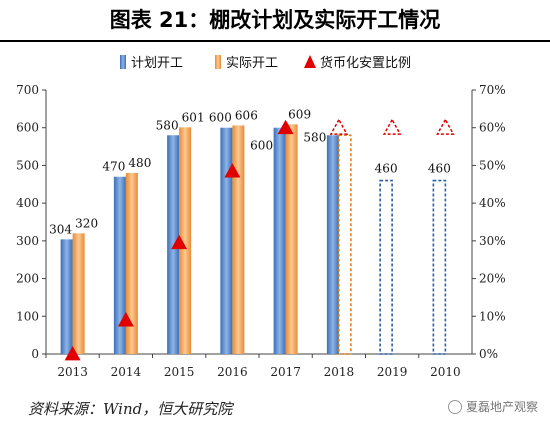 The width and height of the screenshot is (550, 428). I want to click on y-tick-label-right: 60%, so click(492, 128).